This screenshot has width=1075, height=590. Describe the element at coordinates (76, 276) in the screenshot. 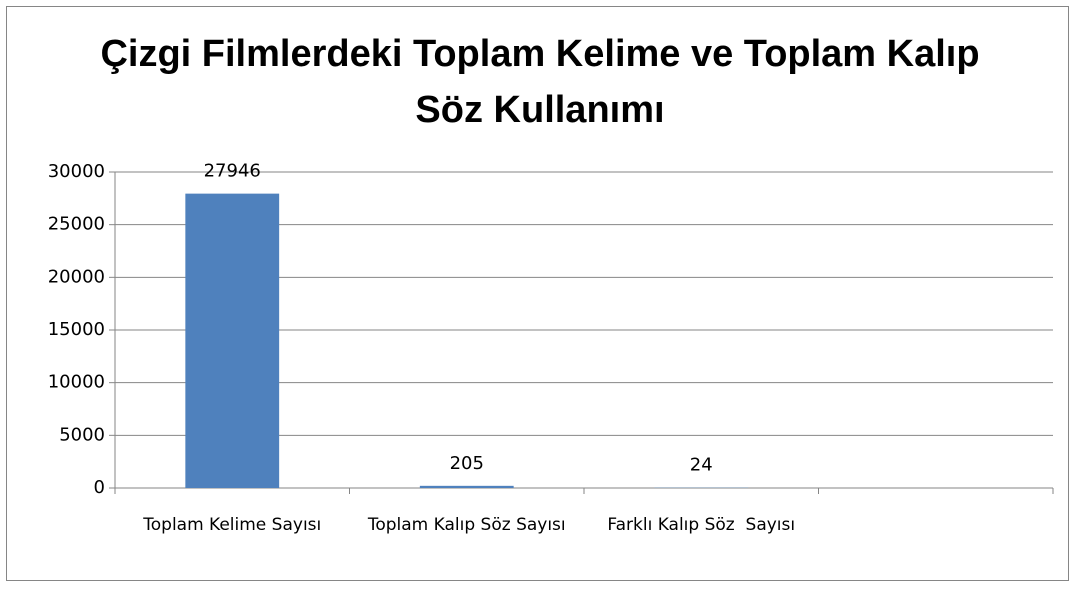

I see `y-tick-label: 20000` at that location.